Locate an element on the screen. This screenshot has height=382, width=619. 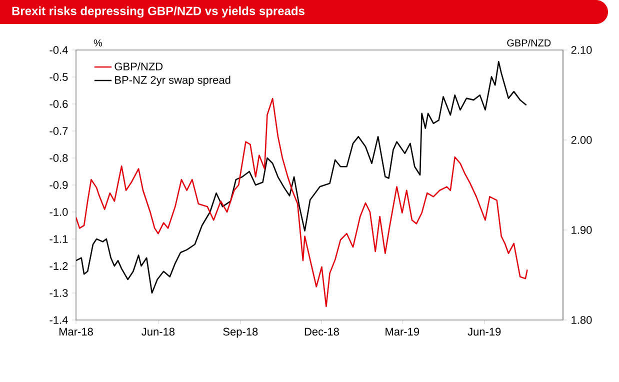
legend-label: BP-NZ 2yr swap spread is located at coordinates (172, 81).